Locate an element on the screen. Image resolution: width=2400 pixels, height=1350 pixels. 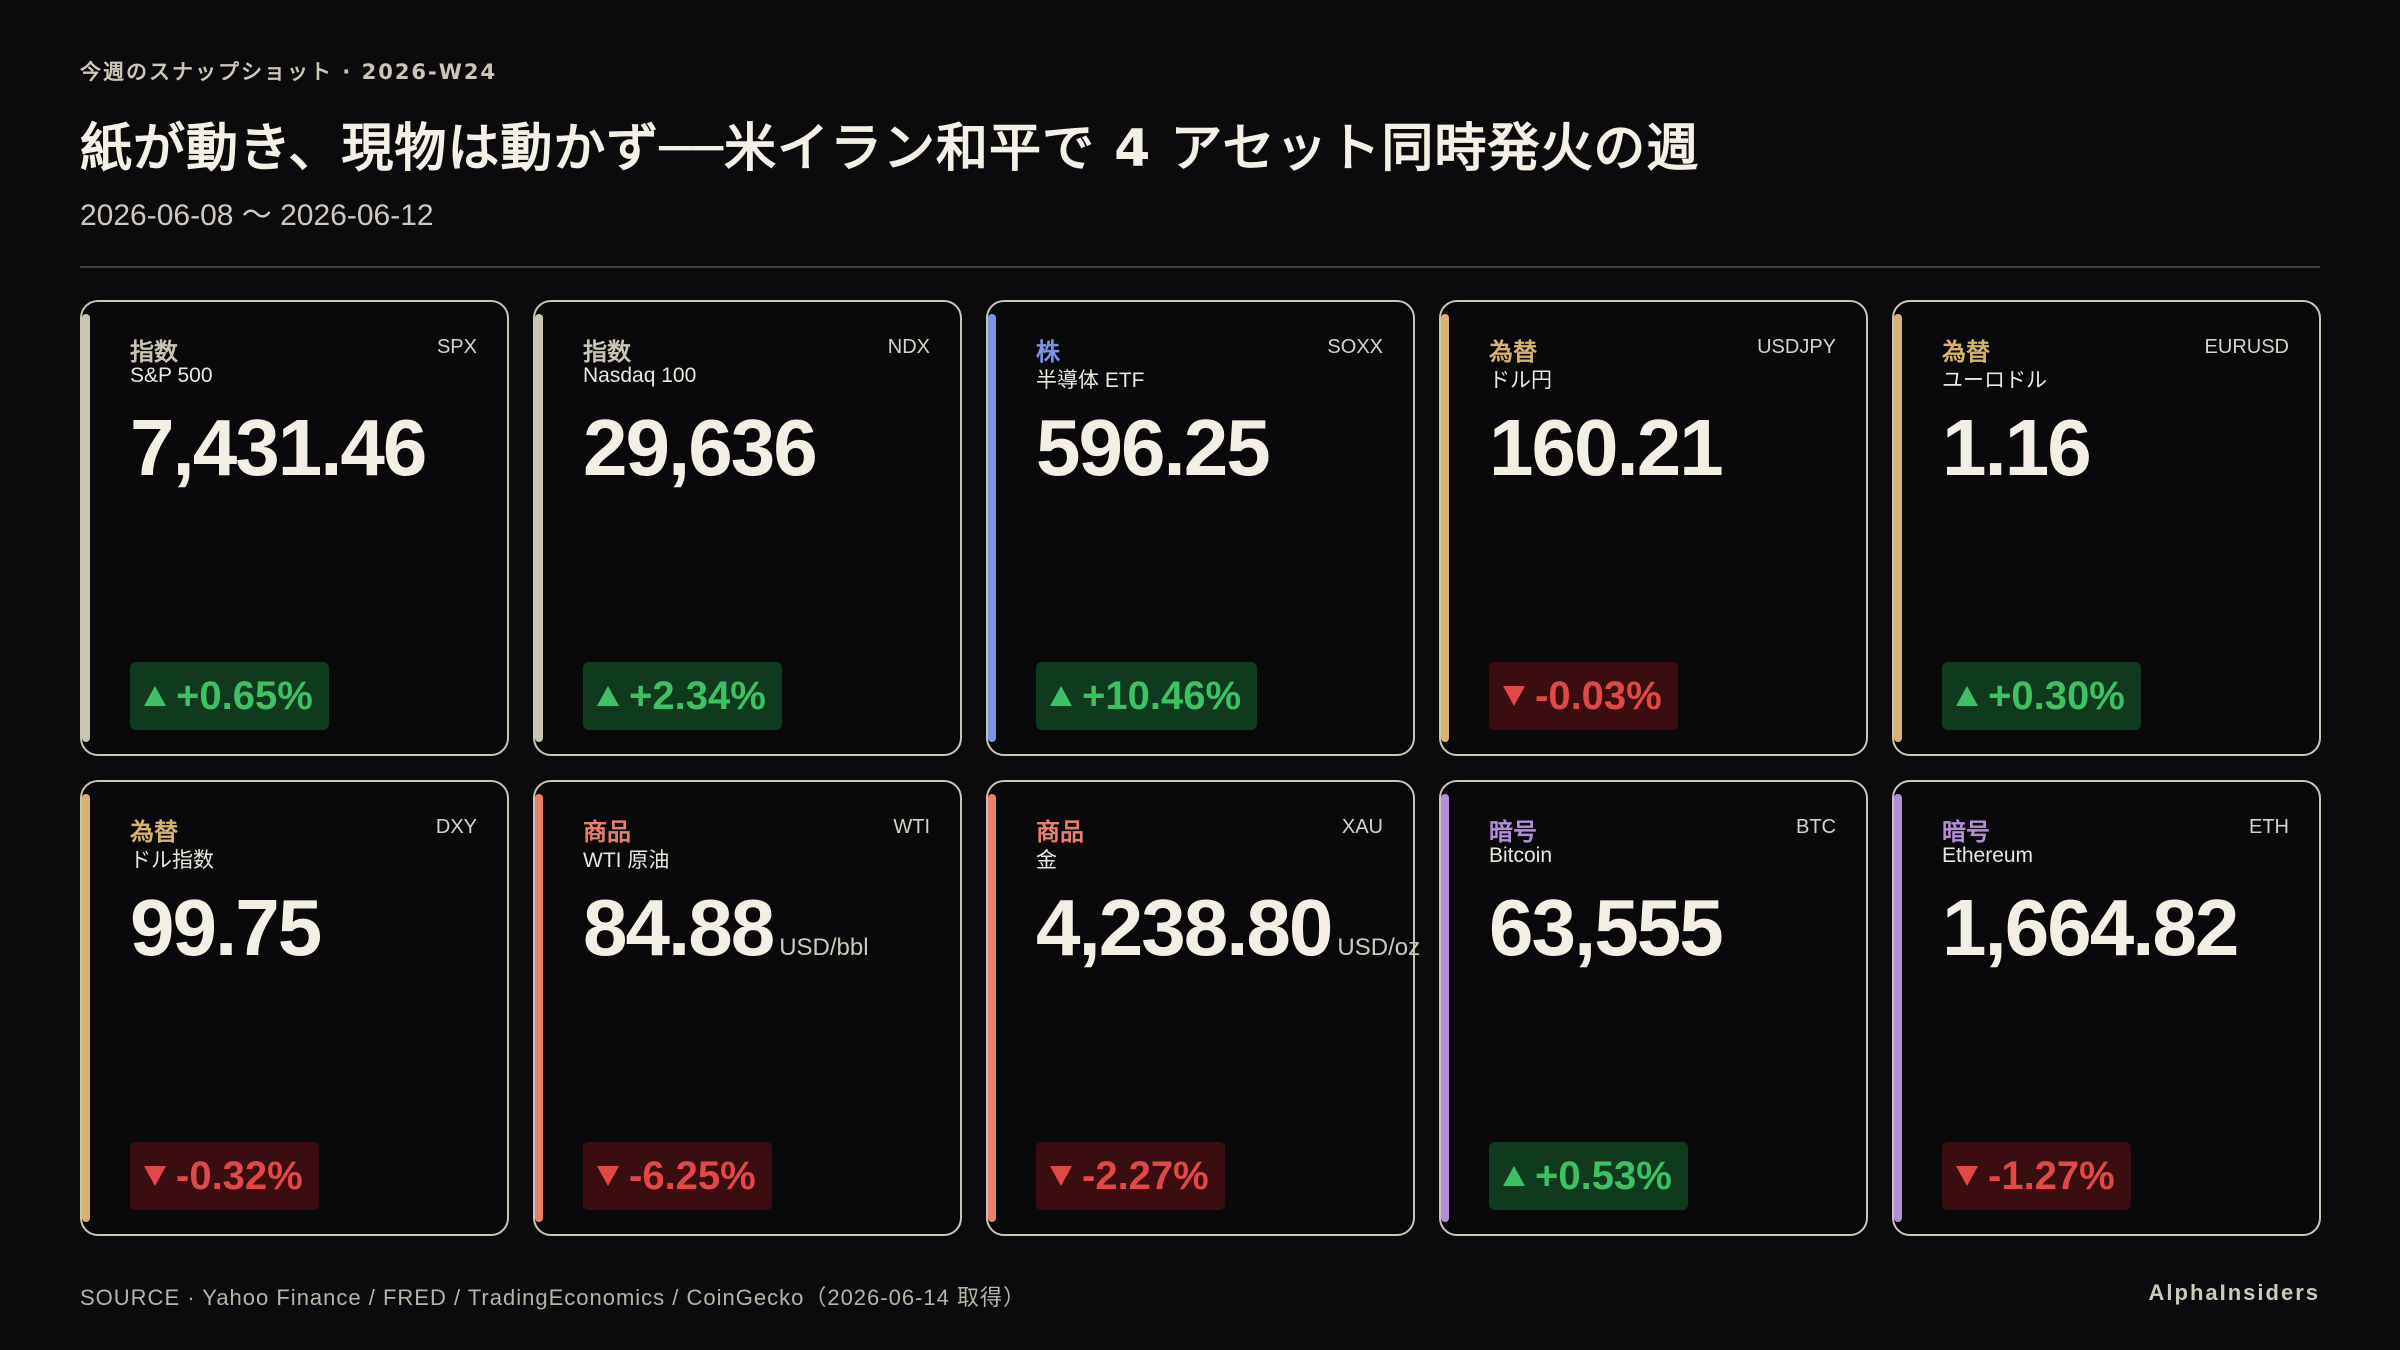
change-percent: +0.65% is located at coordinates (244, 695).